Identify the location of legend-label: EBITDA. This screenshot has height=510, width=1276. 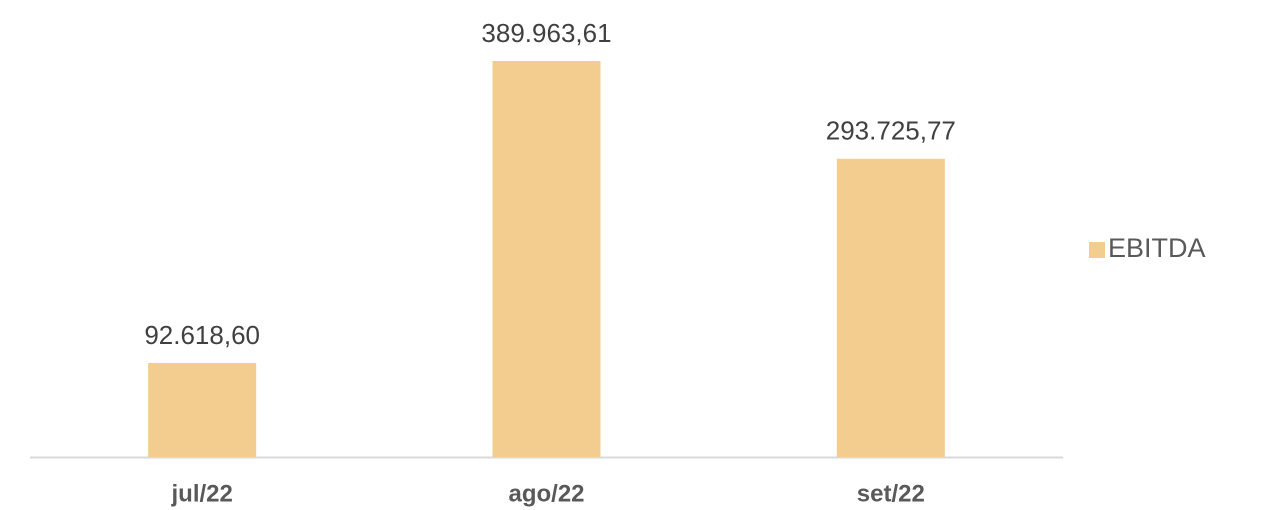
(1157, 248).